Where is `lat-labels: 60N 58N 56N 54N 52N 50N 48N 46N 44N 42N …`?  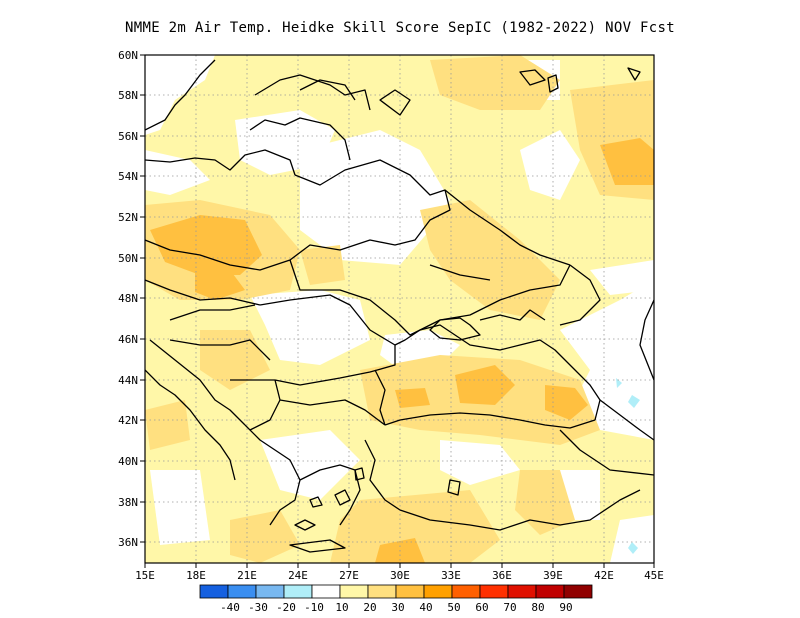 lat-labels: 60N 58N 56N 54N 52N 50N 48N 46N 44N 42N … is located at coordinates (128, 299).